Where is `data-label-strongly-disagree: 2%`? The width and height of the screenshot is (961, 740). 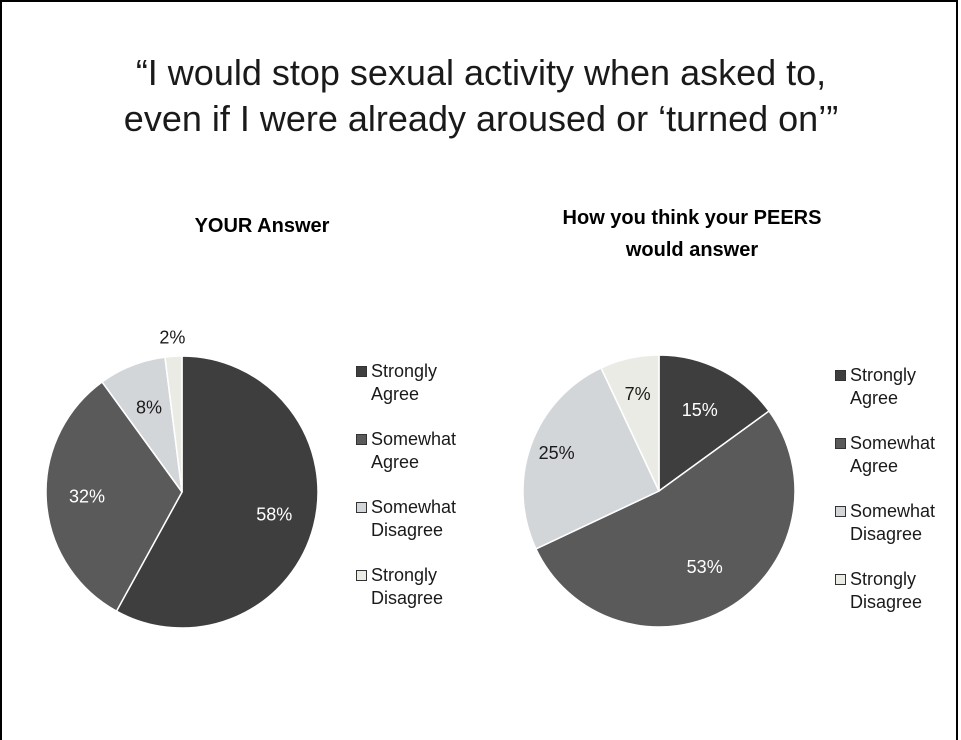
data-label-strongly-disagree: 2% is located at coordinates (172, 337).